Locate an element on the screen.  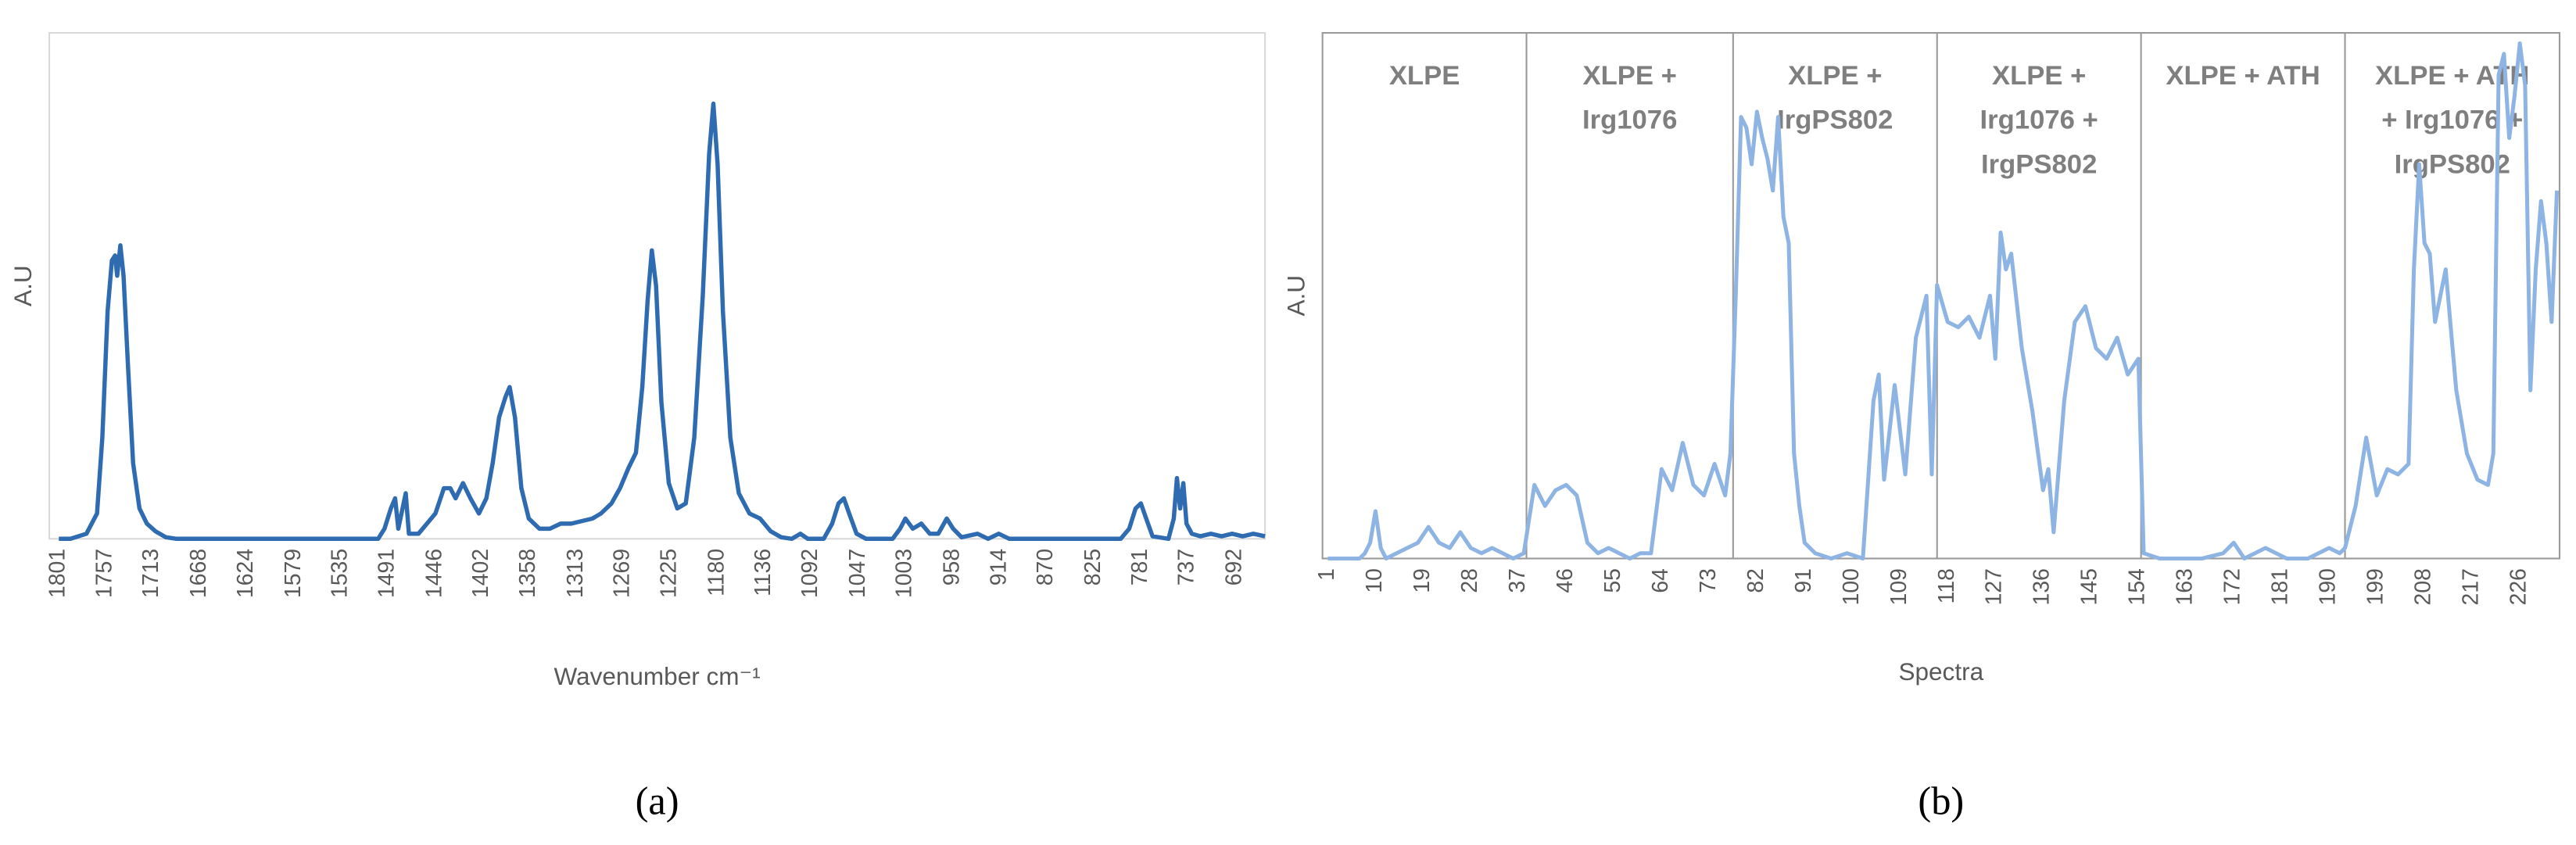
x-tick-label: 825 is located at coordinates (1092, 567).